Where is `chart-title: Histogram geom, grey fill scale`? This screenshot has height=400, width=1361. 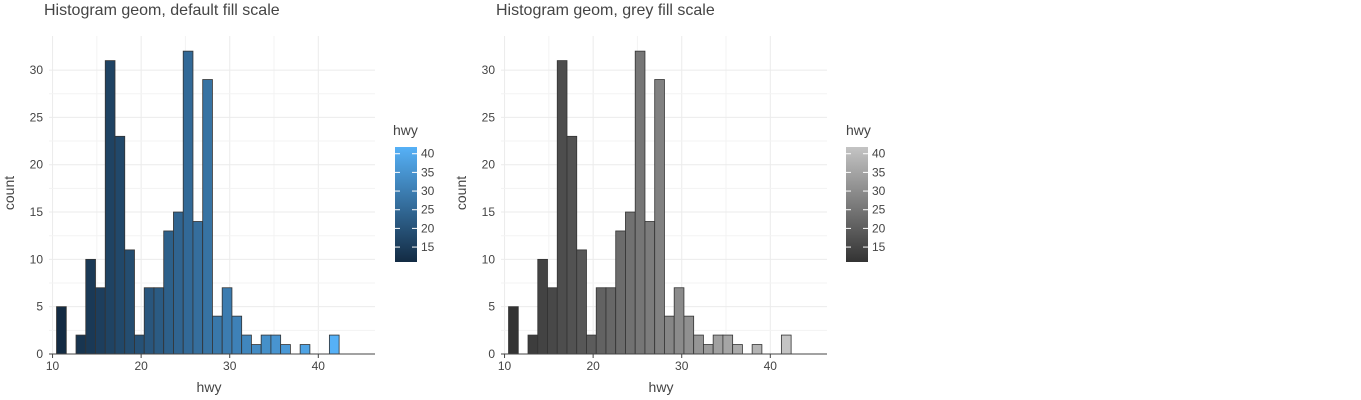
chart-title: Histogram geom, grey fill scale is located at coordinates (605, 10).